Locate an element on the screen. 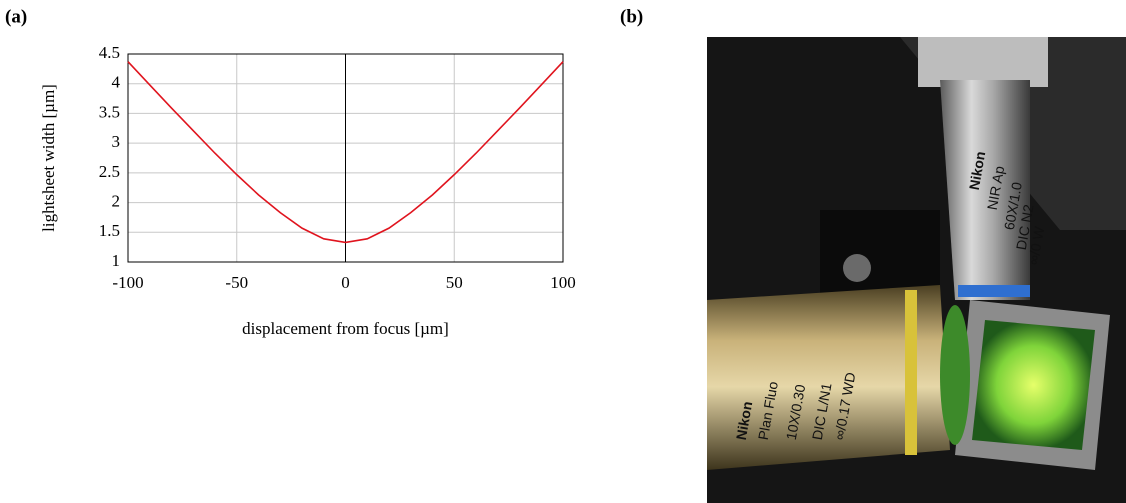 The height and width of the screenshot is (503, 1126). x-tick-label: -50 is located at coordinates (236, 282).